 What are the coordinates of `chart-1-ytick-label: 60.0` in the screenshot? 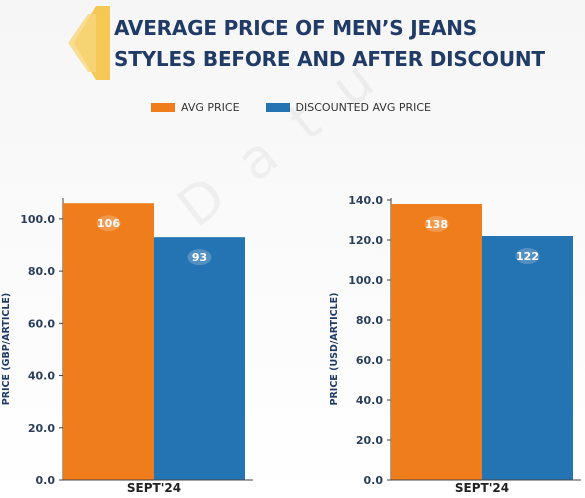 It's located at (41, 323).